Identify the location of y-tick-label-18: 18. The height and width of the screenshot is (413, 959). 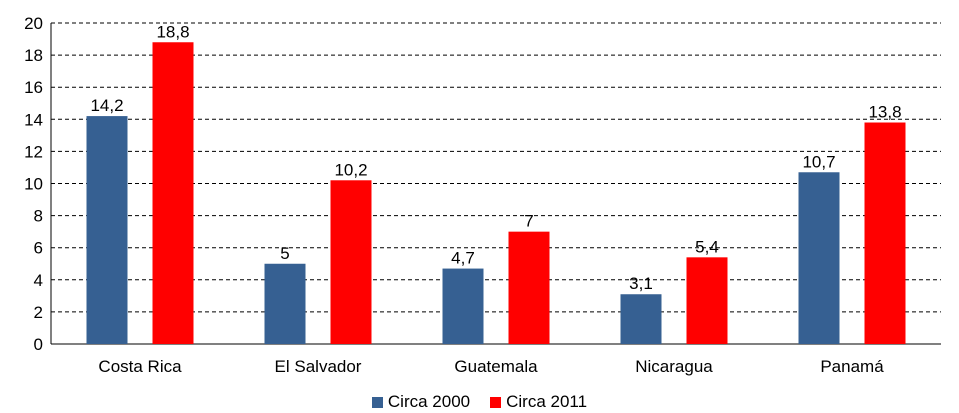
(33, 55).